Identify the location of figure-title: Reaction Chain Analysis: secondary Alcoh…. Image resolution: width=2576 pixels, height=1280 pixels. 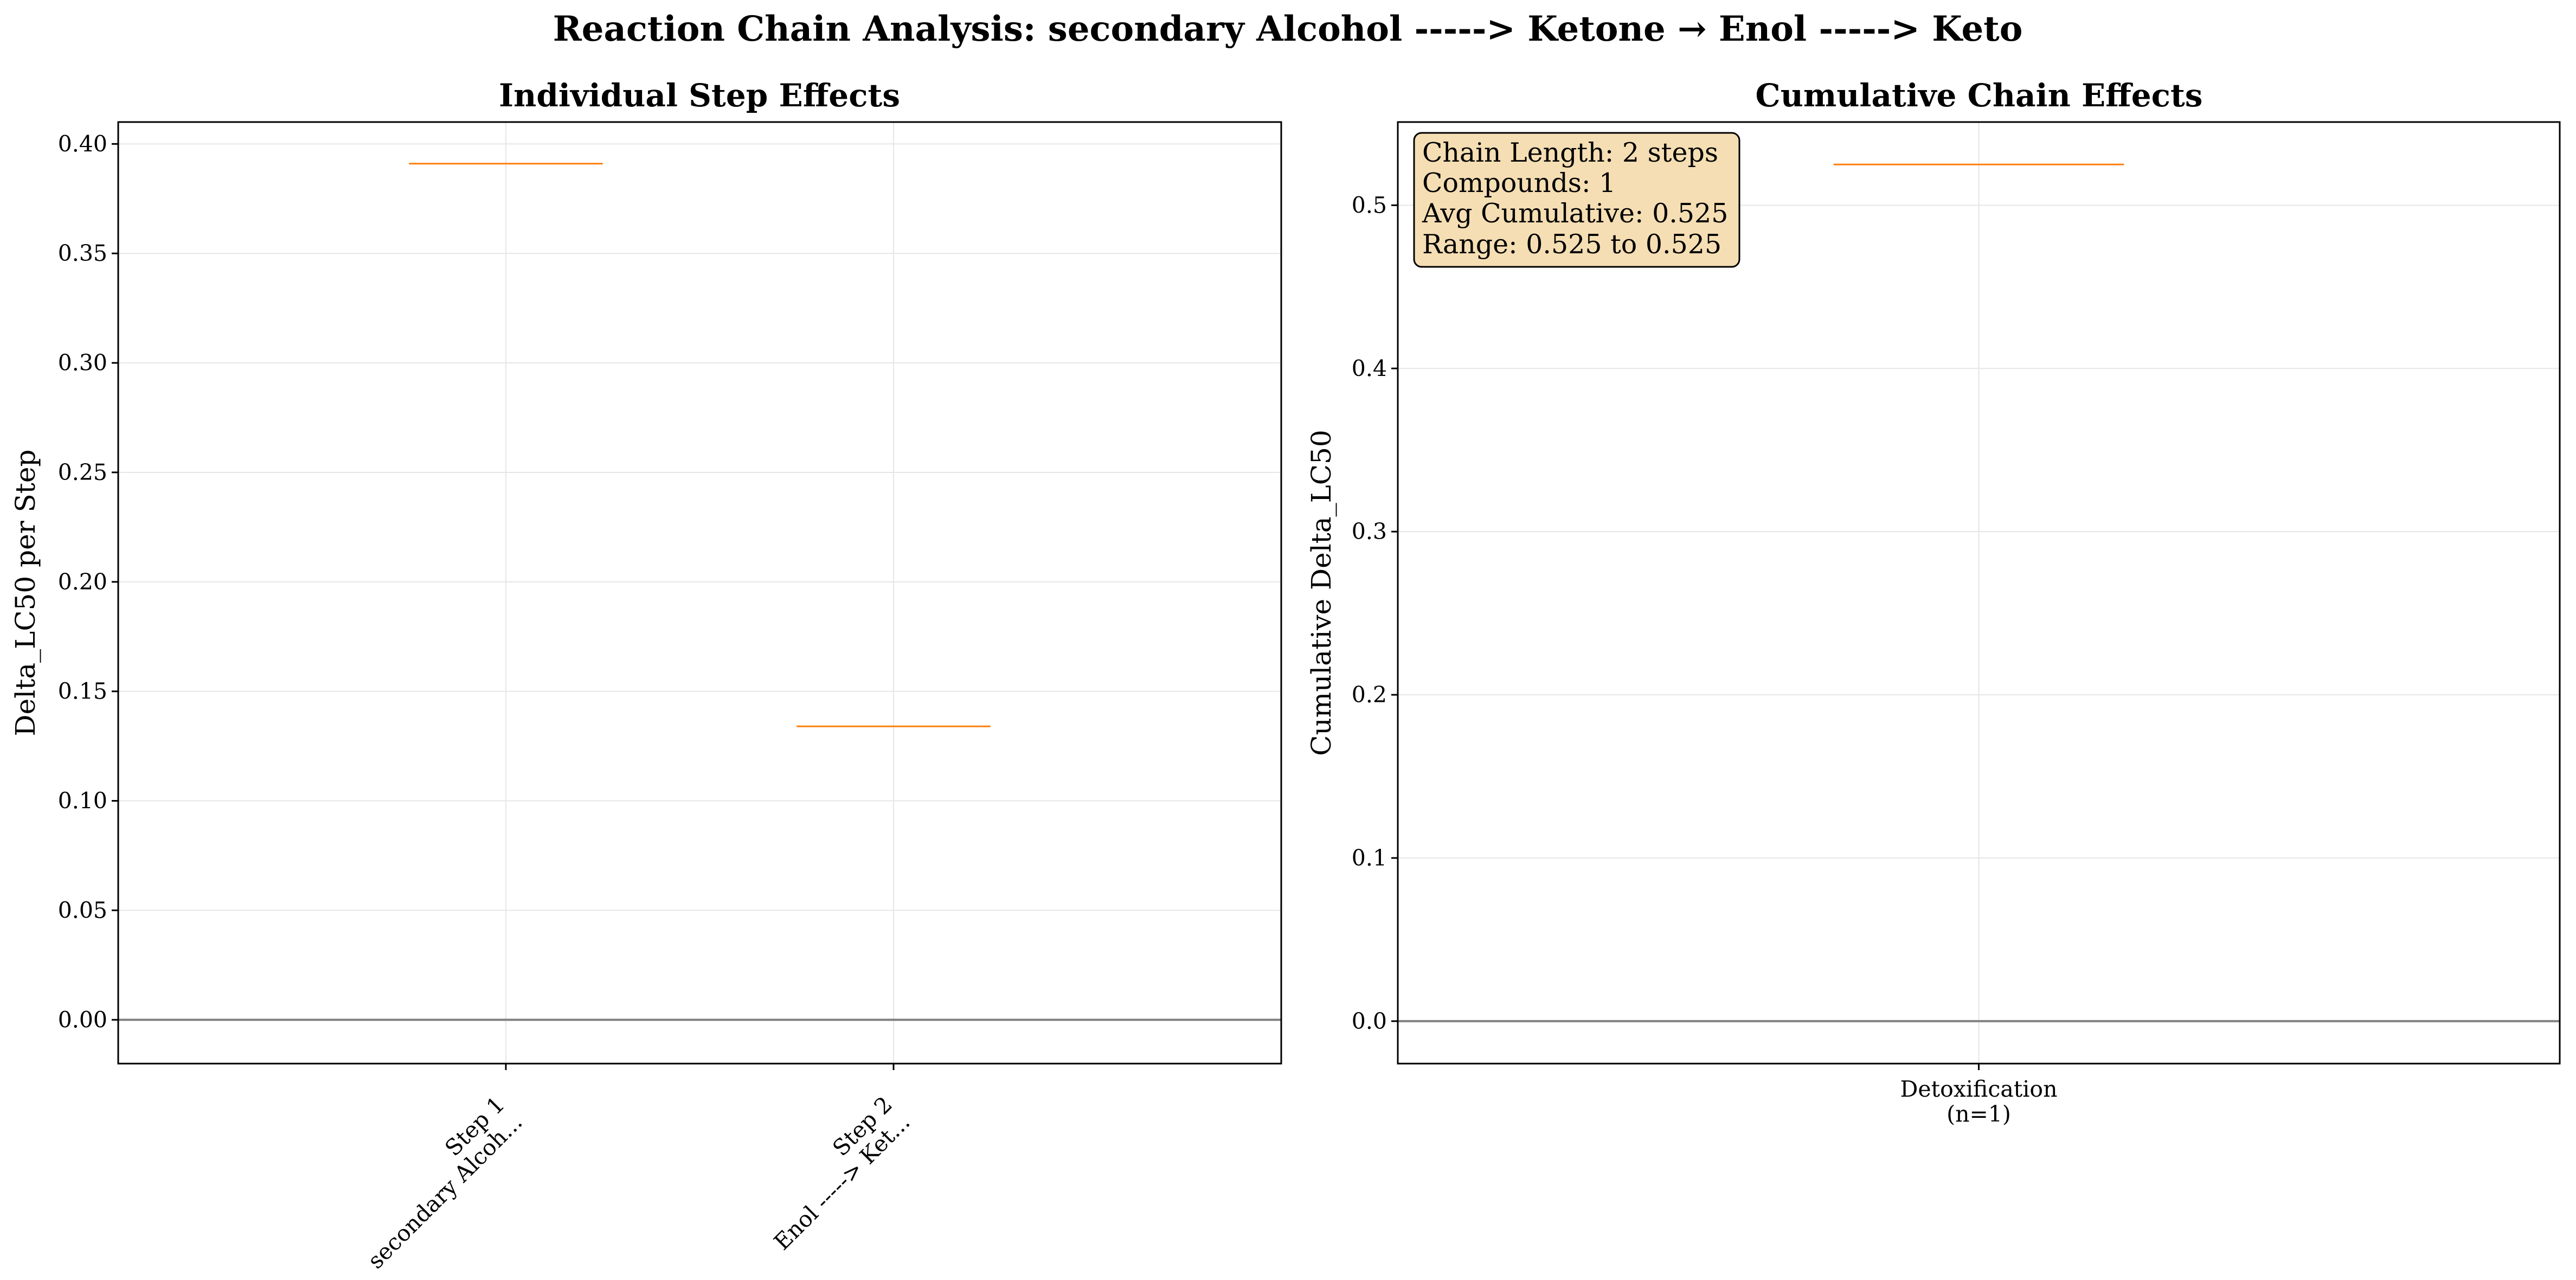
(1288, 29).